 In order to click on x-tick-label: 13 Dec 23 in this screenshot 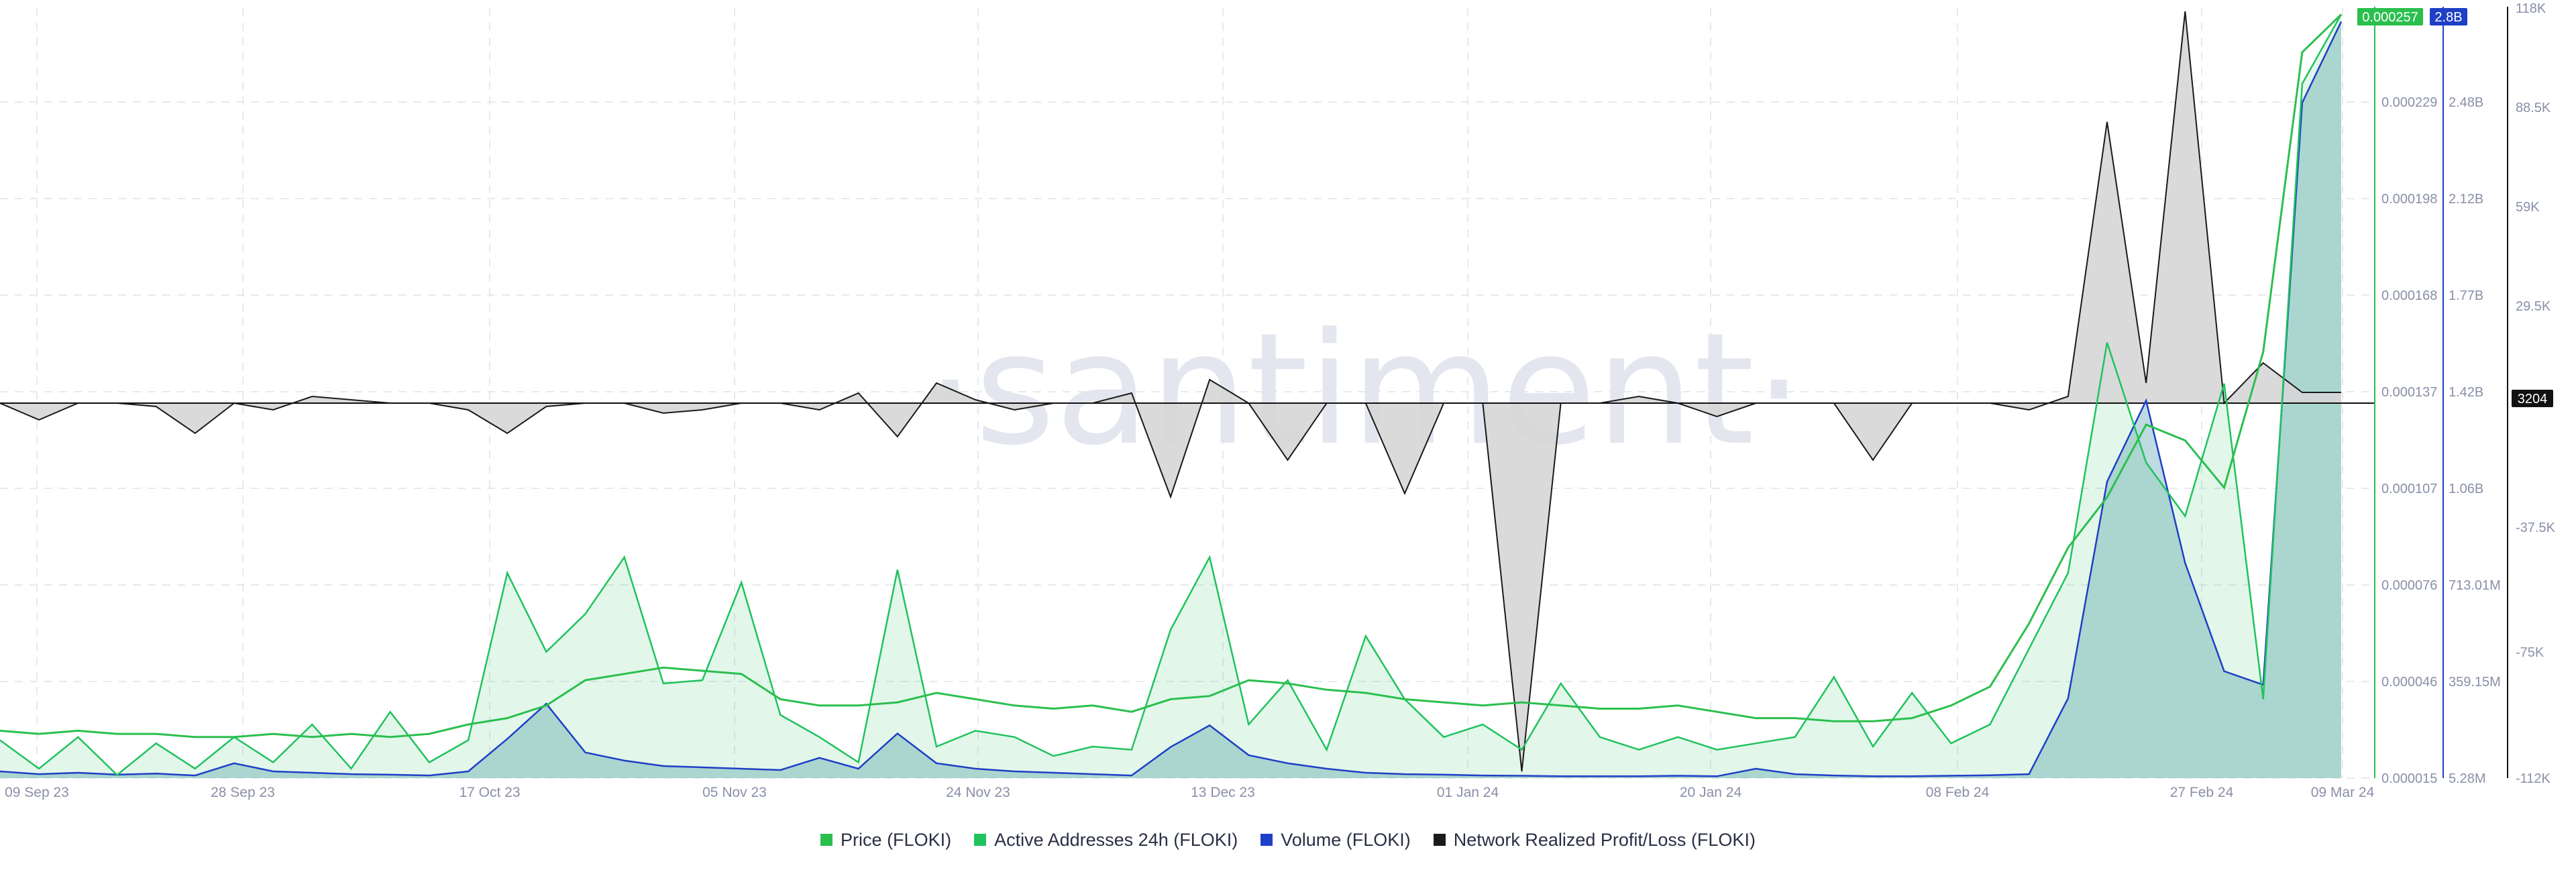, I will do `click(1223, 793)`.